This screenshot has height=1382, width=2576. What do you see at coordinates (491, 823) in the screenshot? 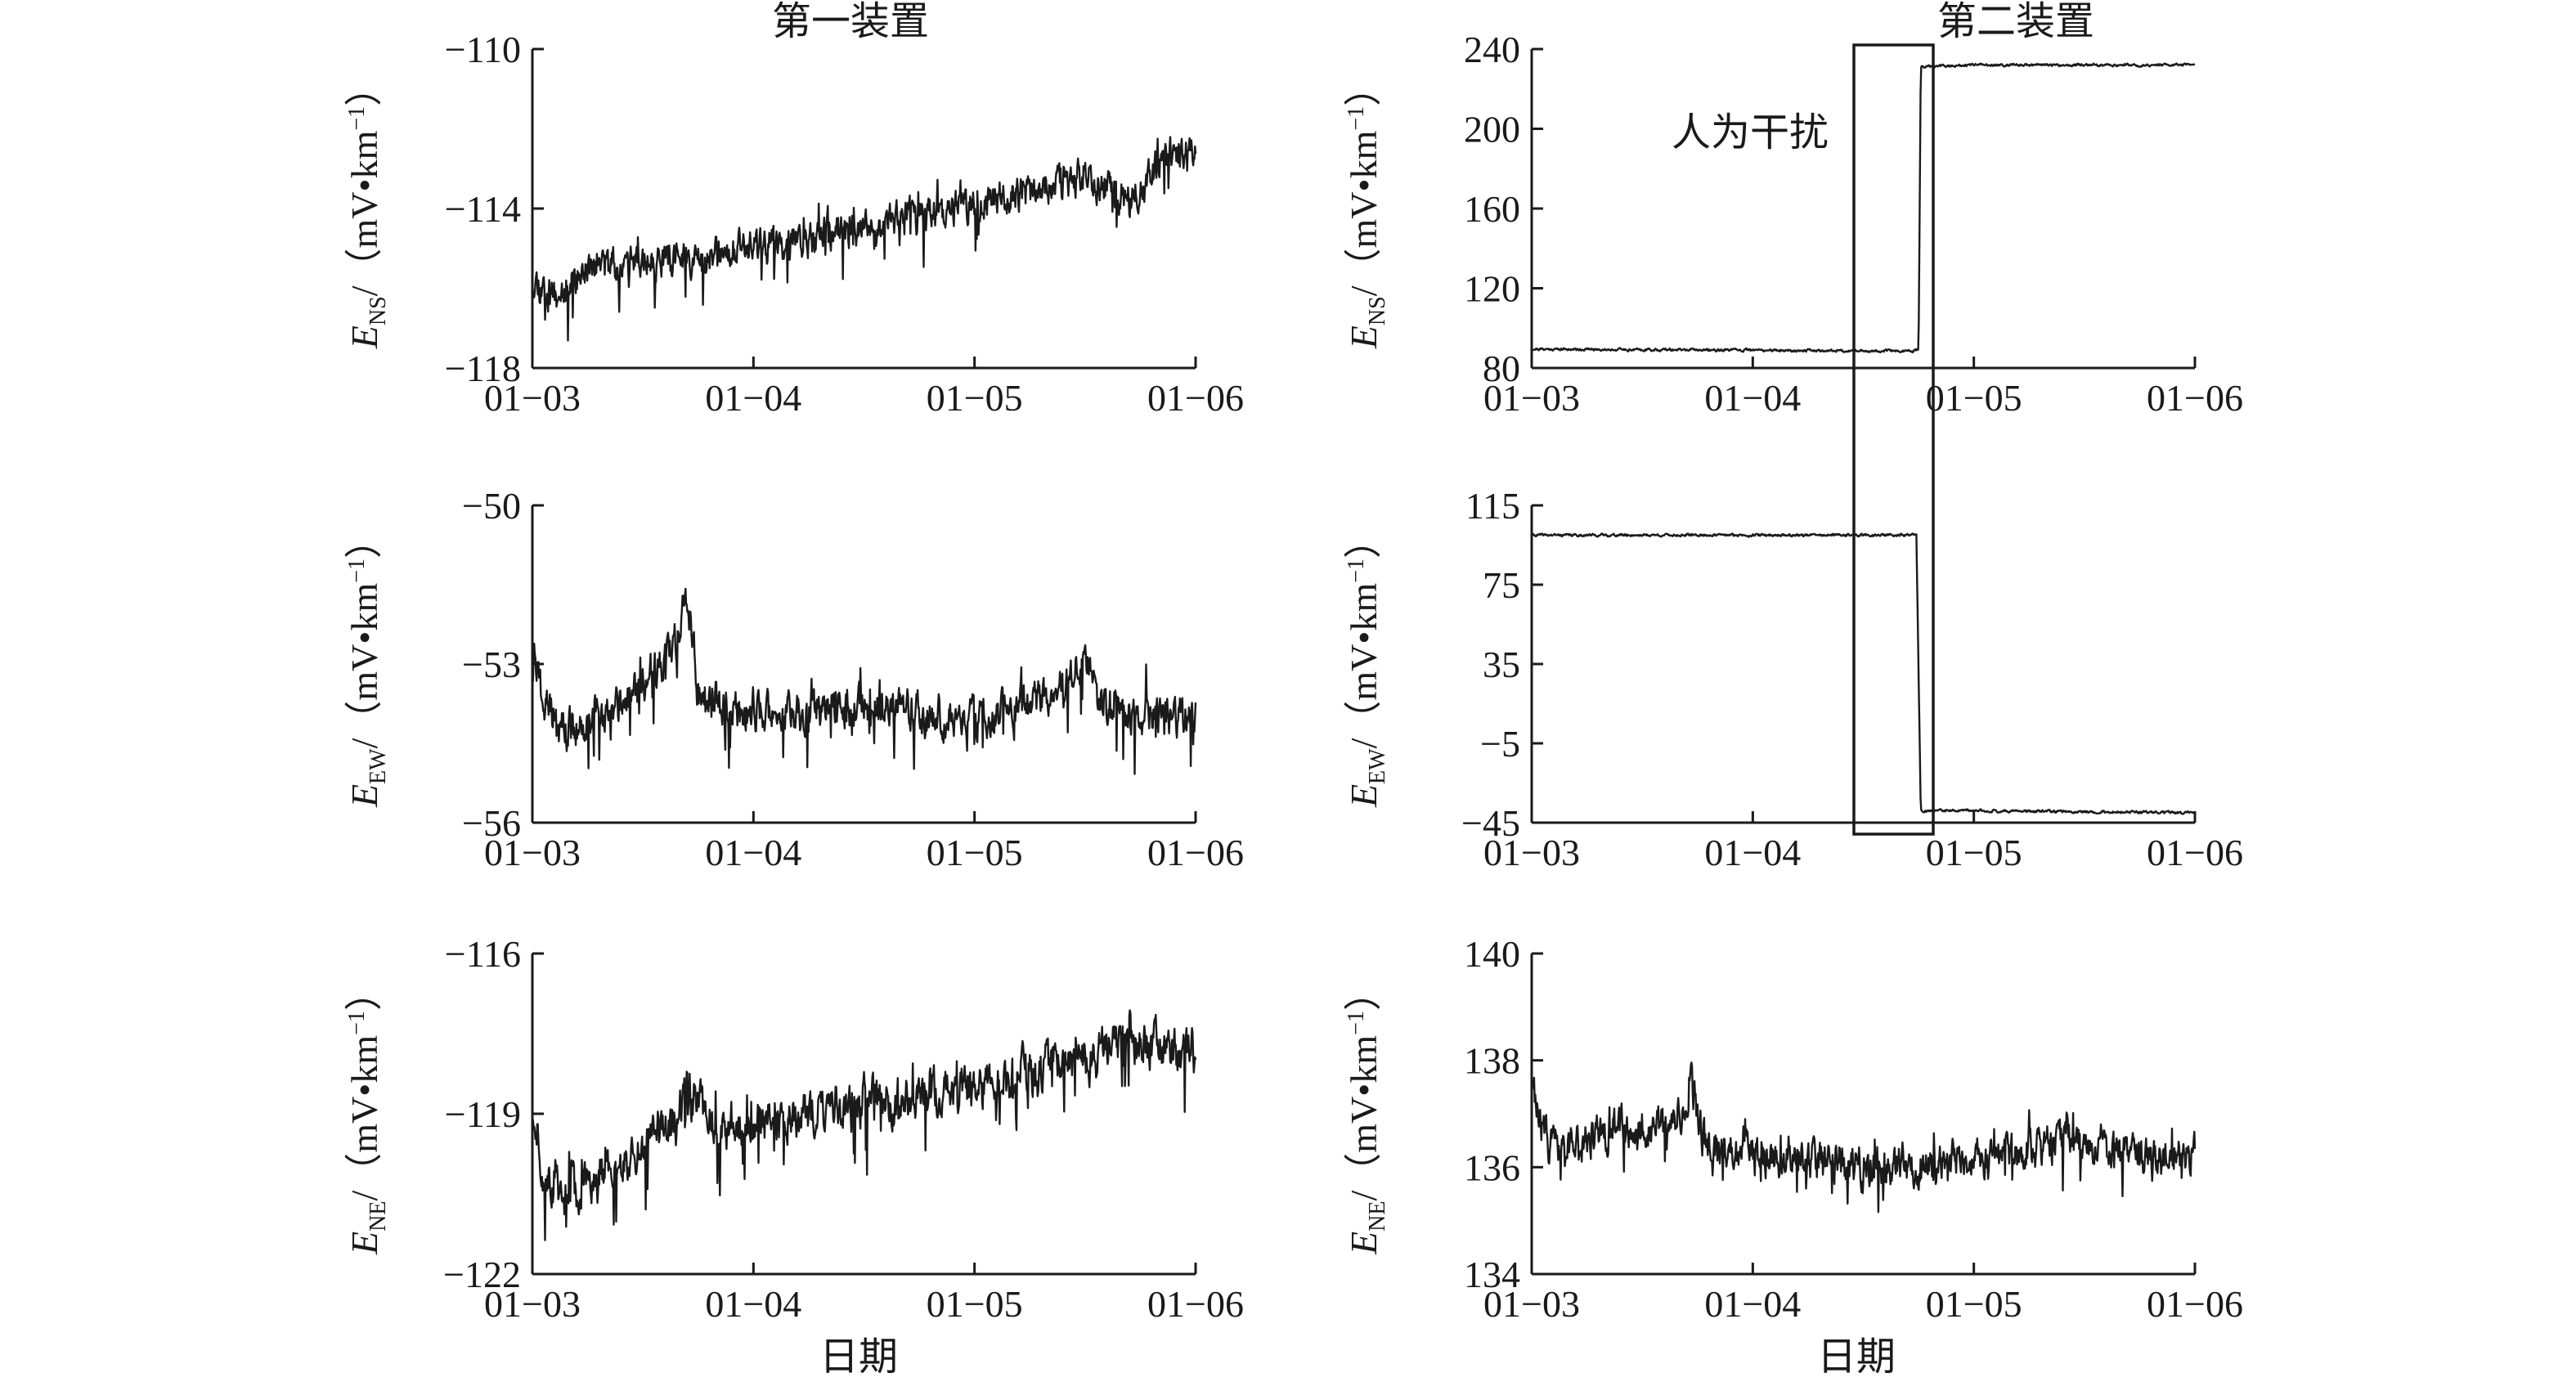
I see `y-tick-label: −56` at bounding box center [491, 823].